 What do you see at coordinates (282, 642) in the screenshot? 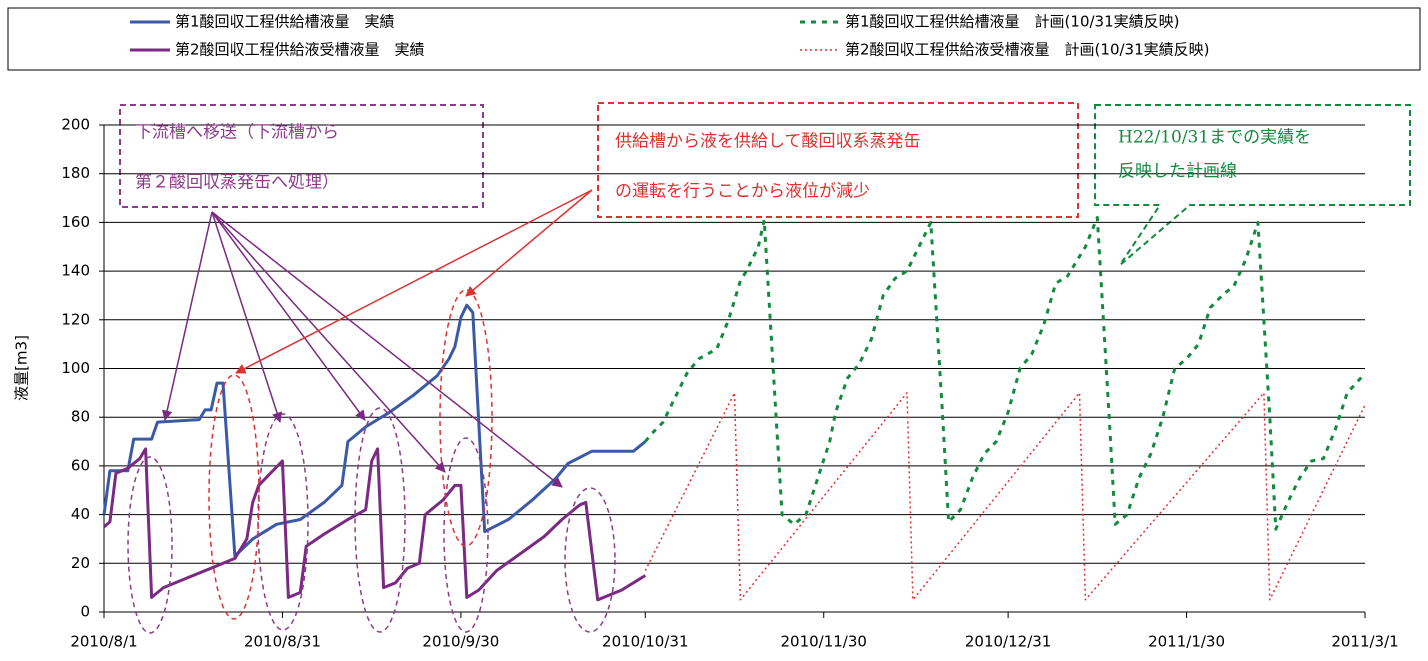
I see `x-tick-label: 2010/8/31` at bounding box center [282, 642].